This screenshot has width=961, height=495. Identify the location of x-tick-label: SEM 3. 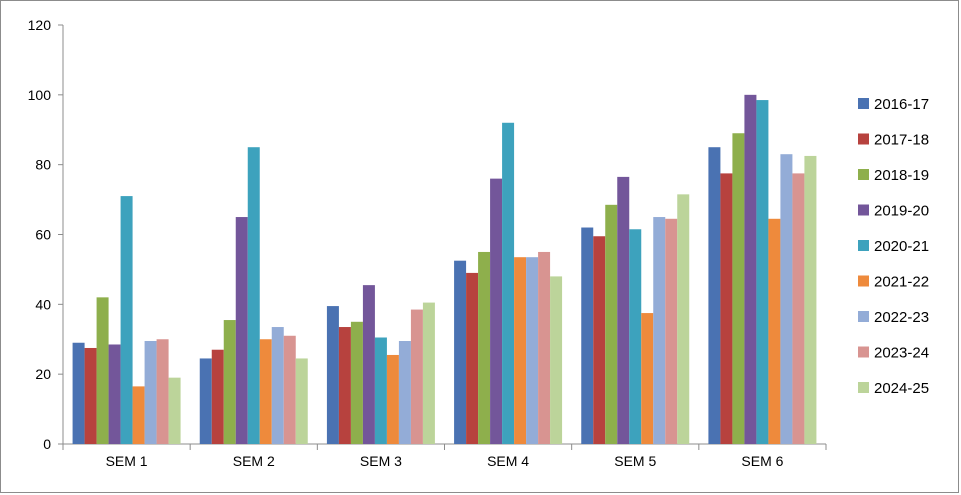
(381, 461).